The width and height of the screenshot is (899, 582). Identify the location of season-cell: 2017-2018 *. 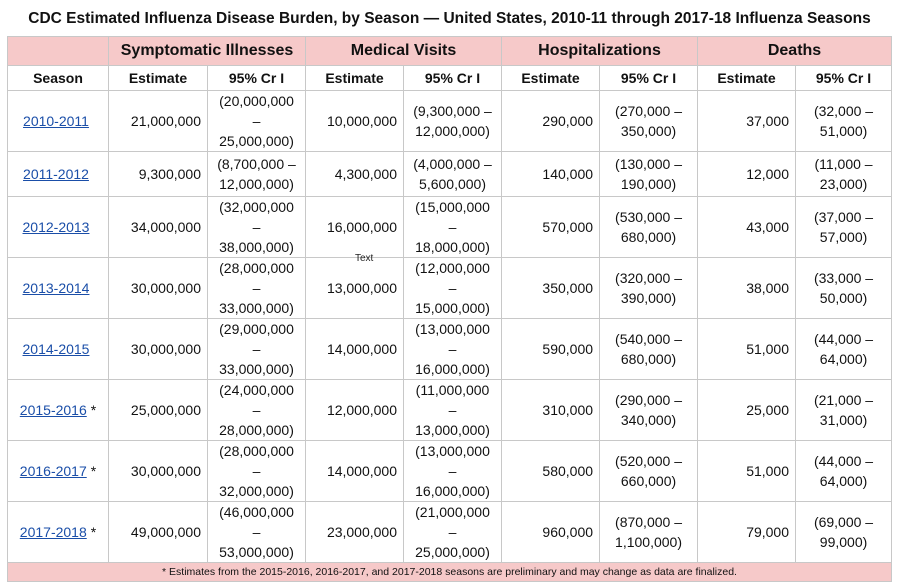
(58, 532).